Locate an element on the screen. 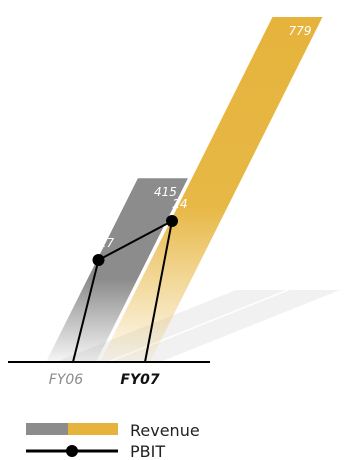  bar-shadow-fy07 is located at coordinates (225, 326).